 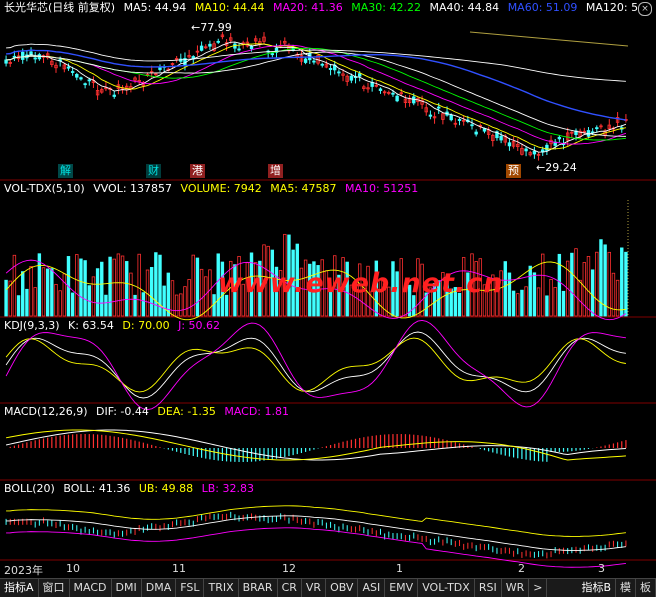 I want to click on tab-trix: TRIX, so click(x=221, y=588).